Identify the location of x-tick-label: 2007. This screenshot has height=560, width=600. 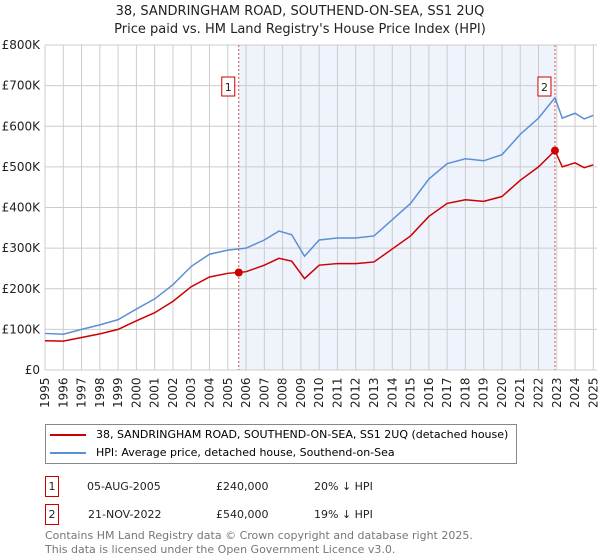
(264, 392).